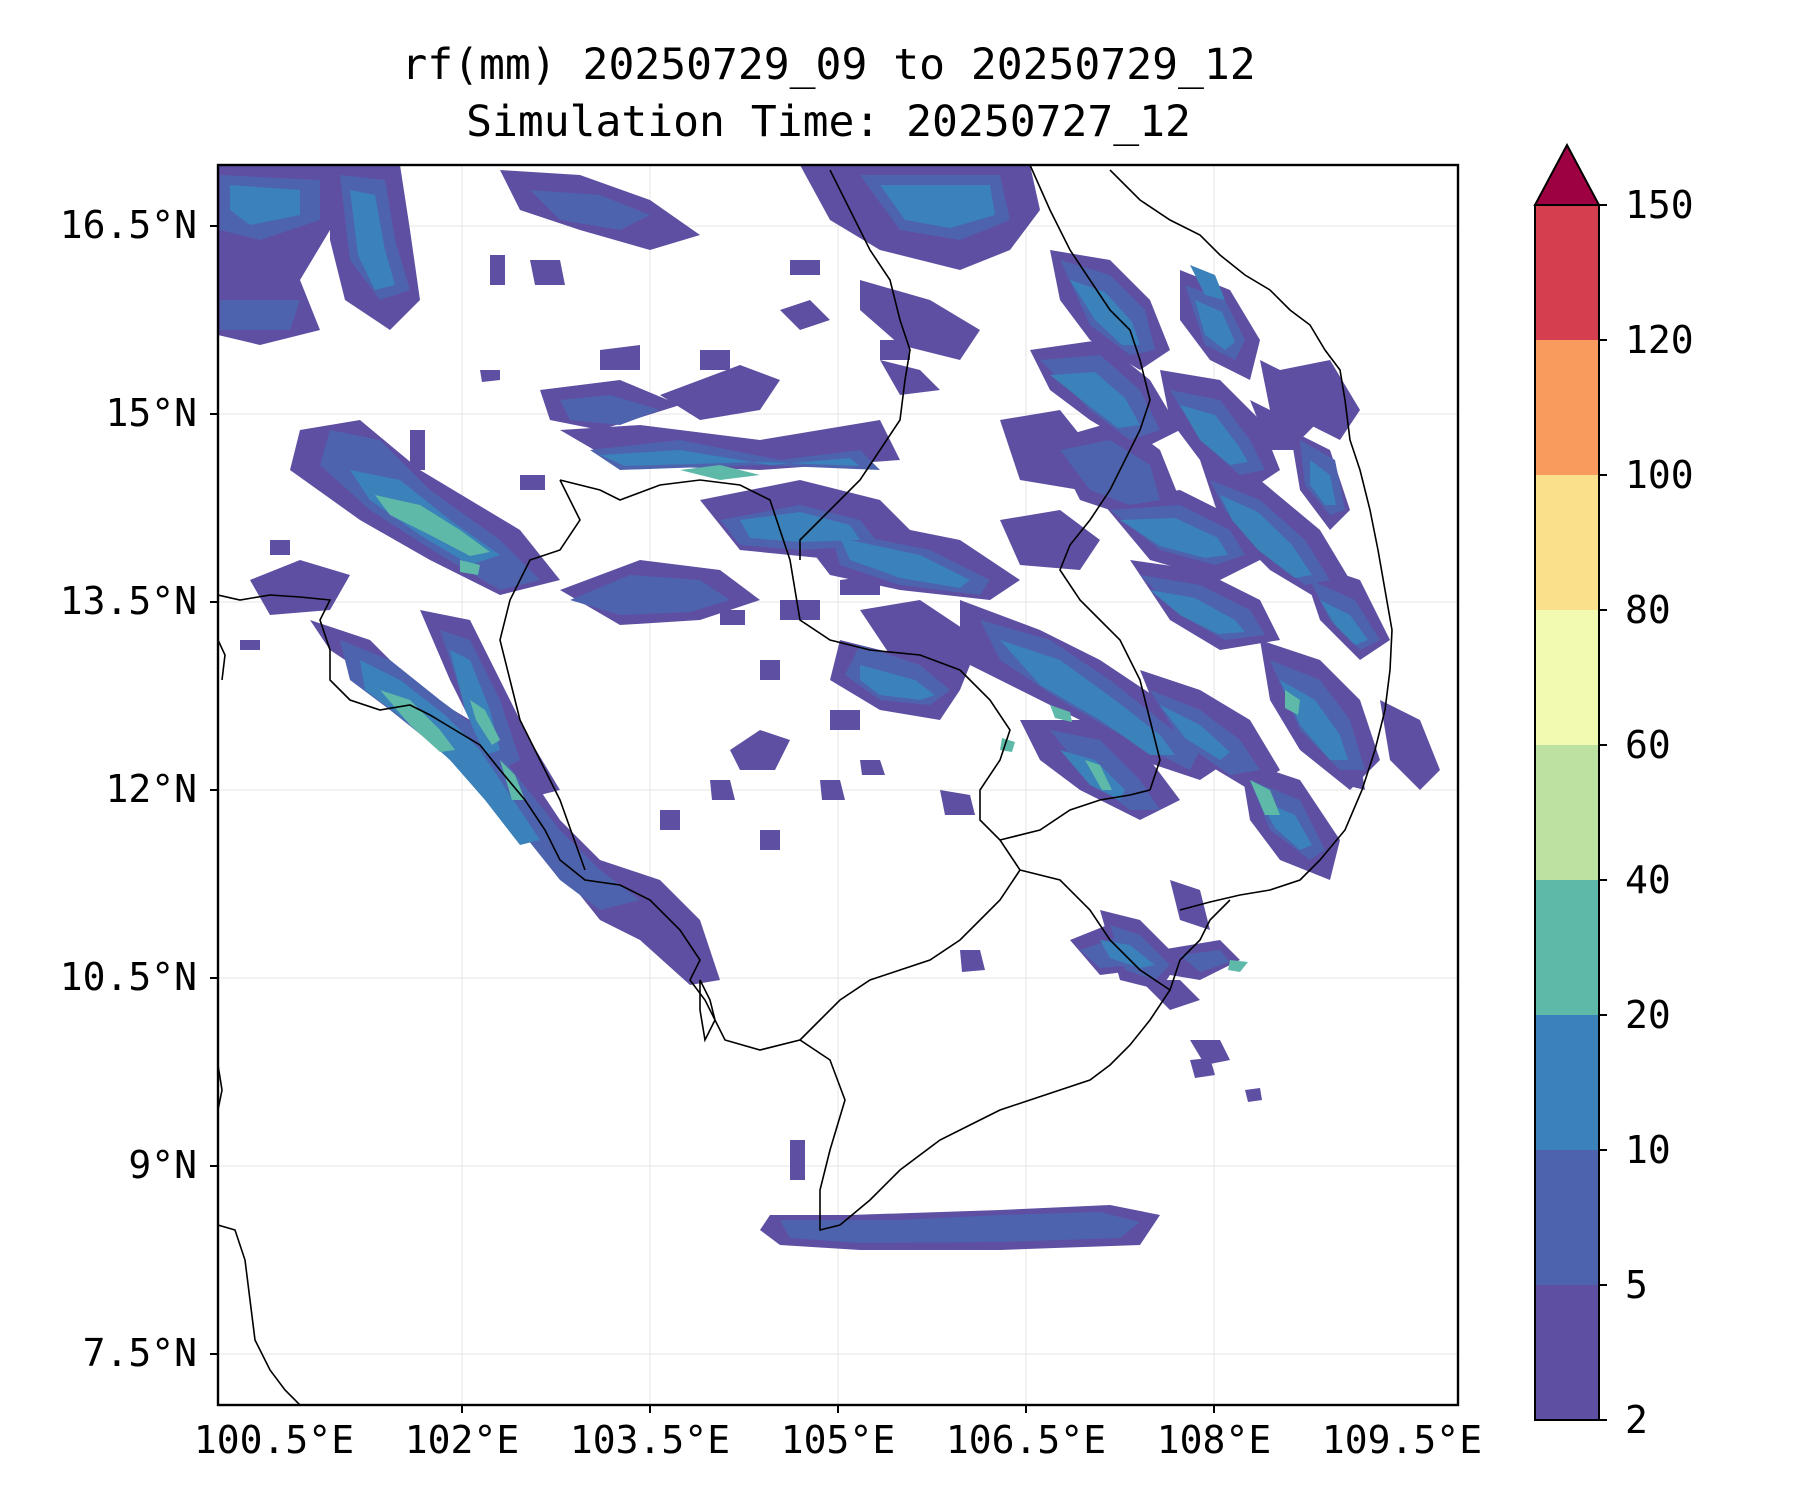 The height and width of the screenshot is (1500, 1800). What do you see at coordinates (1402, 1440) in the screenshot?
I see `lon-label-109-5: 109.5°E` at bounding box center [1402, 1440].